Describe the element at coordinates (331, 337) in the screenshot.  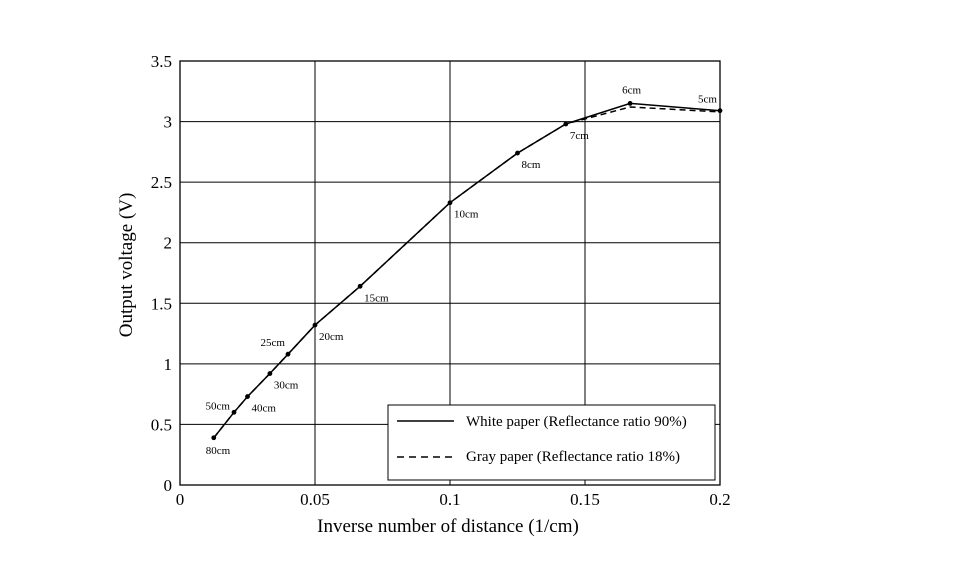
I see `point-label: 20cm` at that location.